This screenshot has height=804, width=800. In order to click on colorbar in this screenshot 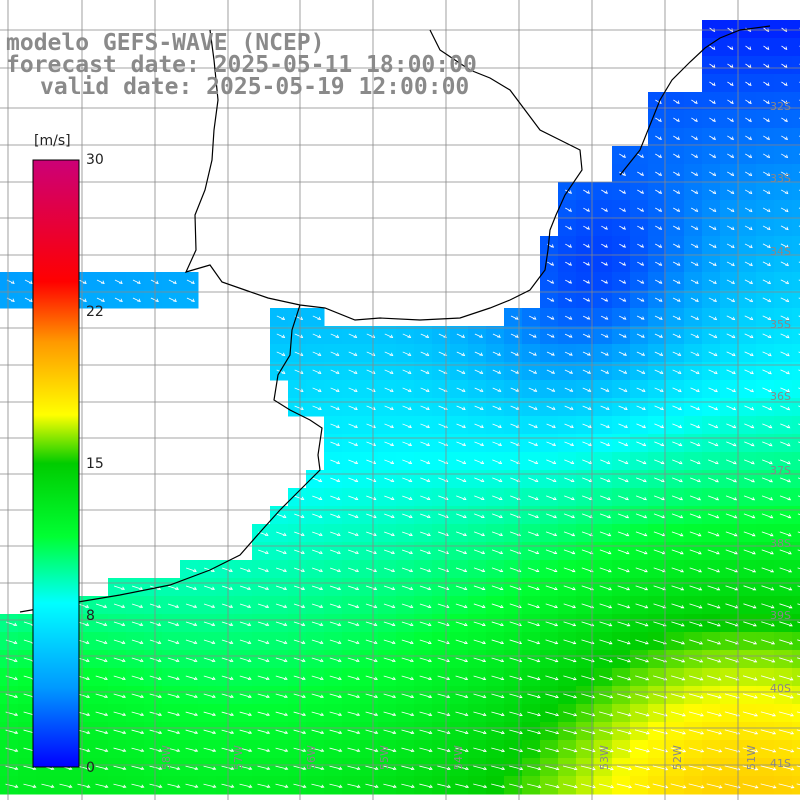, I will do `click(56, 463)`.